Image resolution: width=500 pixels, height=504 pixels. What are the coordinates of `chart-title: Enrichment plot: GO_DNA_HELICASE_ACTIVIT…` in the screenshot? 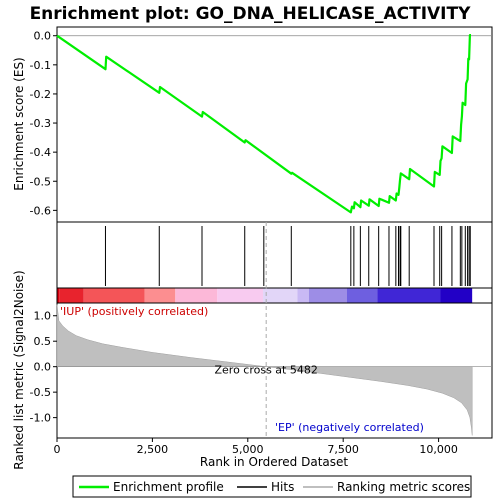 It's located at (251, 14).